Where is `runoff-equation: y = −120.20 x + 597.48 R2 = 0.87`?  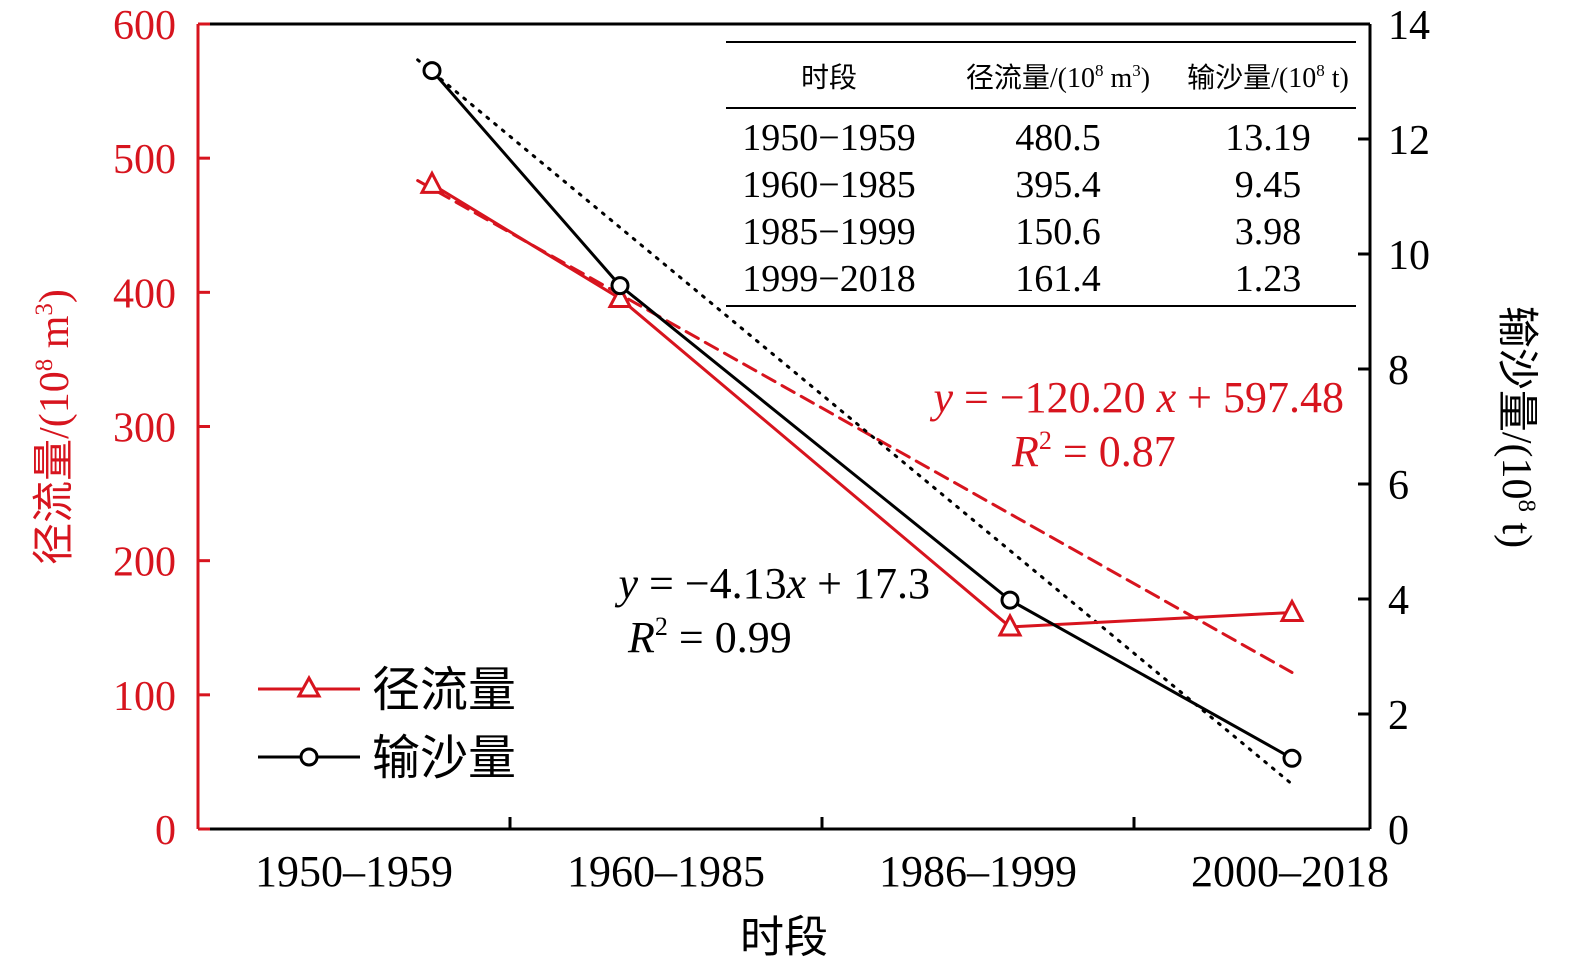
runoff-equation: y = −120.20 x + 597.48 R2 = 0.87 is located at coordinates (1136, 424).